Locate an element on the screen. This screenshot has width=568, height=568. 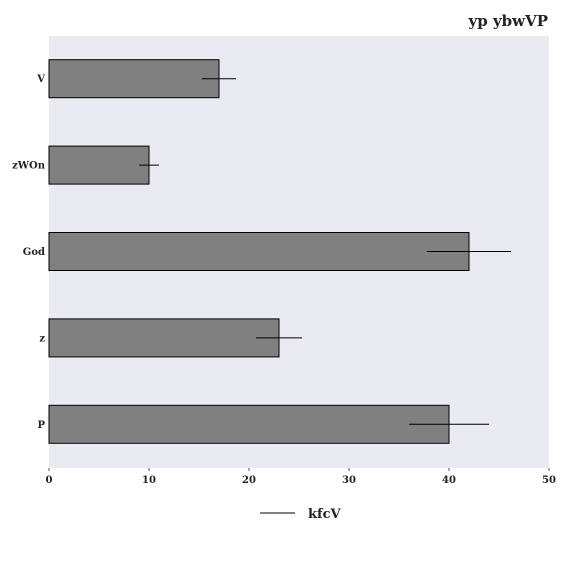
x-tick-label-40: 40 is located at coordinates (449, 480).